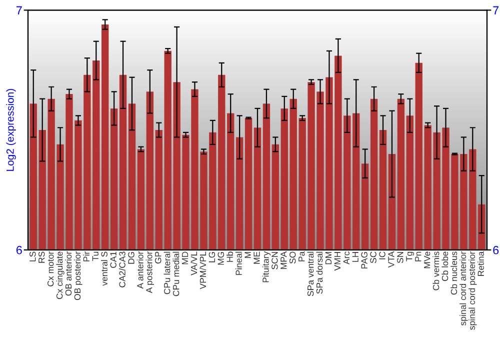  Describe the element at coordinates (122, 270) in the screenshot. I see `x-tick-label: CA2/CA3` at that location.